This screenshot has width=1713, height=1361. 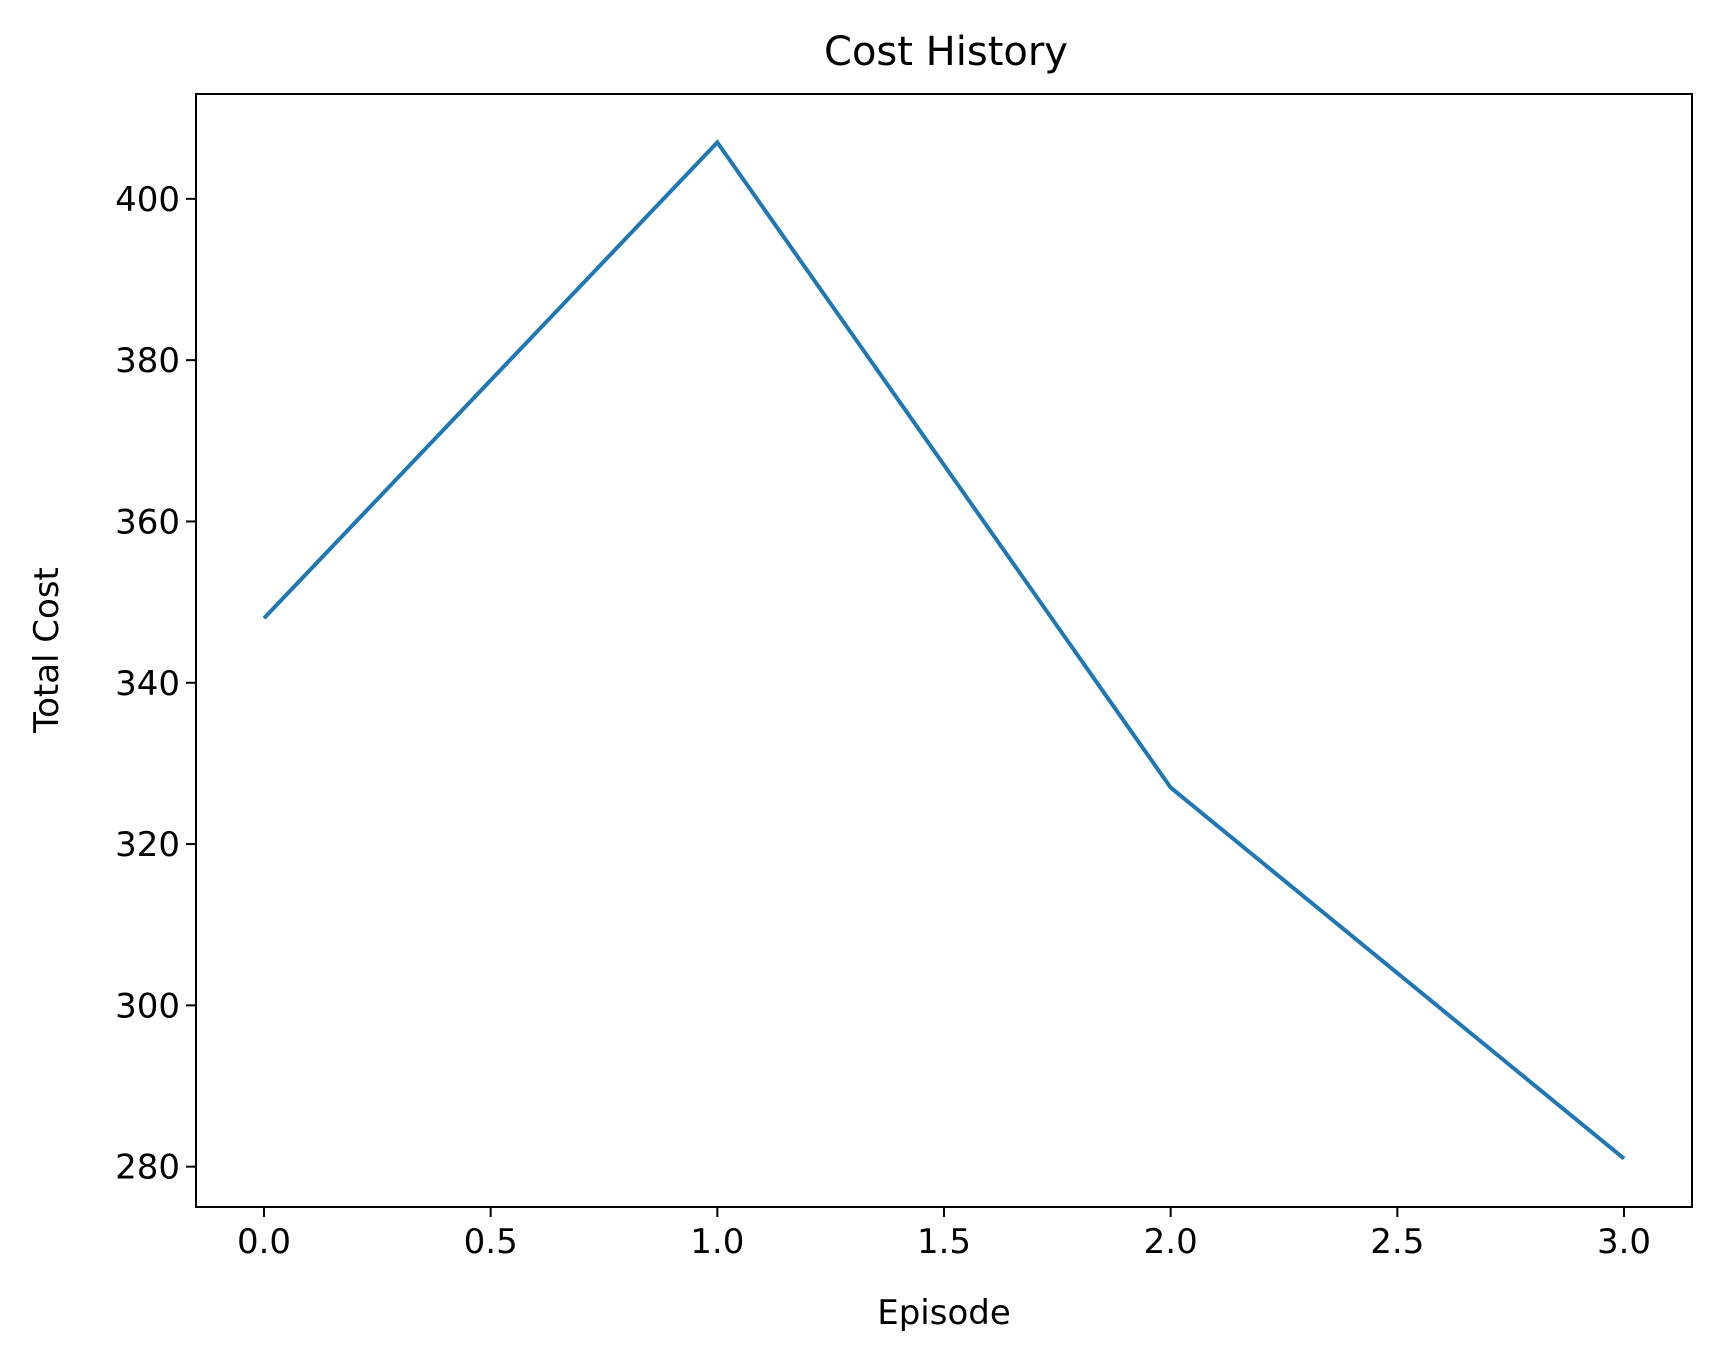 What do you see at coordinates (147, 361) in the screenshot?
I see `y-tick-label: 380` at bounding box center [147, 361].